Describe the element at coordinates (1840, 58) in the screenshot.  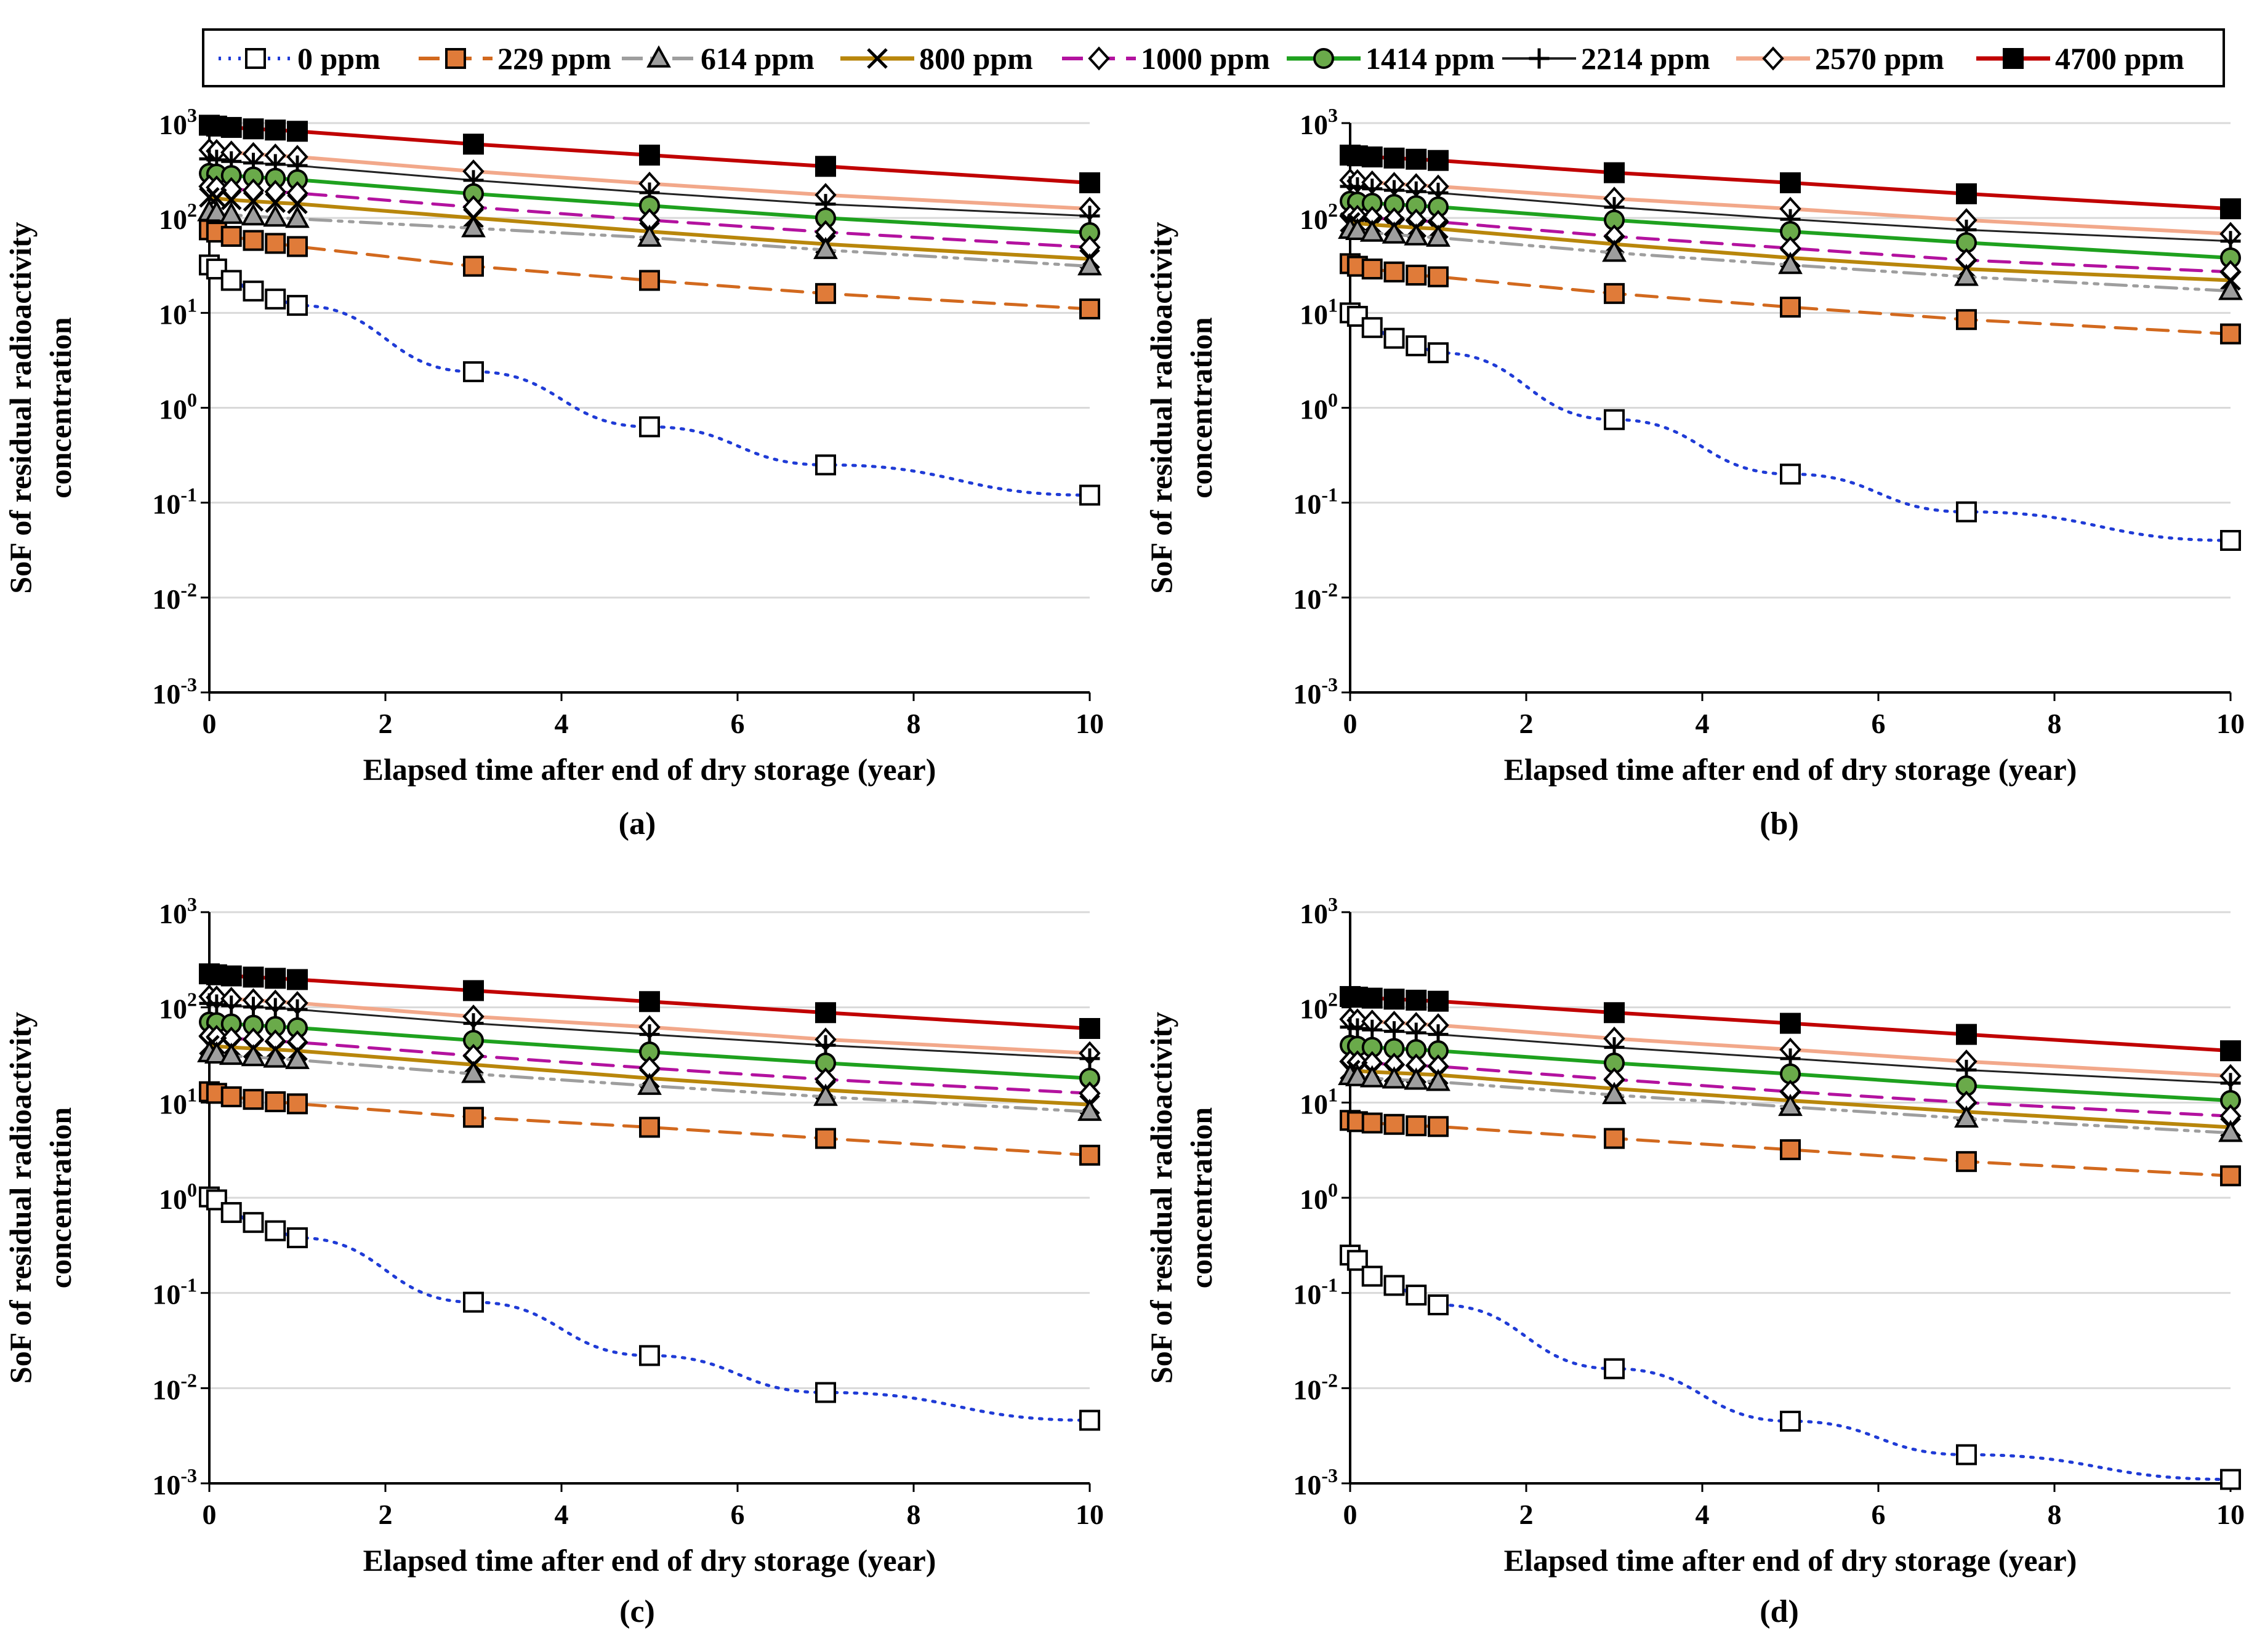
I see `legend-entry-2570-ppm: 2570 ppm` at that location.